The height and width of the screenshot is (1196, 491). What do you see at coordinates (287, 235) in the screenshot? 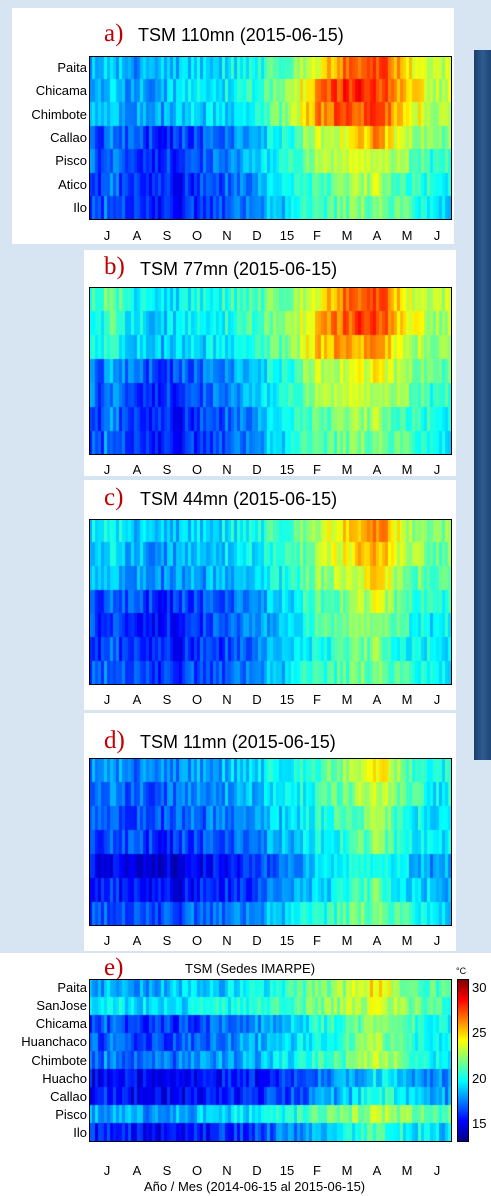
I see `panel-a-x-tick: 15` at bounding box center [287, 235].